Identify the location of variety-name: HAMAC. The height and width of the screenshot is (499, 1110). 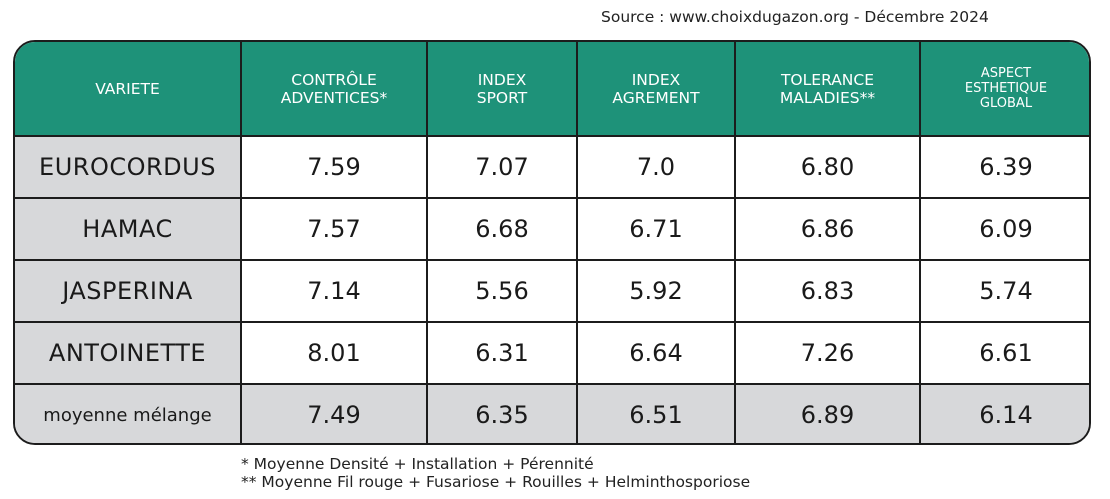
(128, 229).